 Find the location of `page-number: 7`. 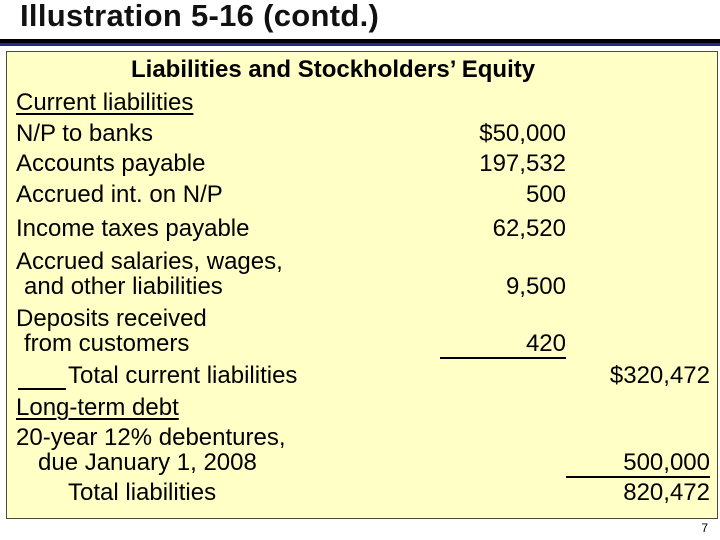

page-number: 7 is located at coordinates (704, 528).